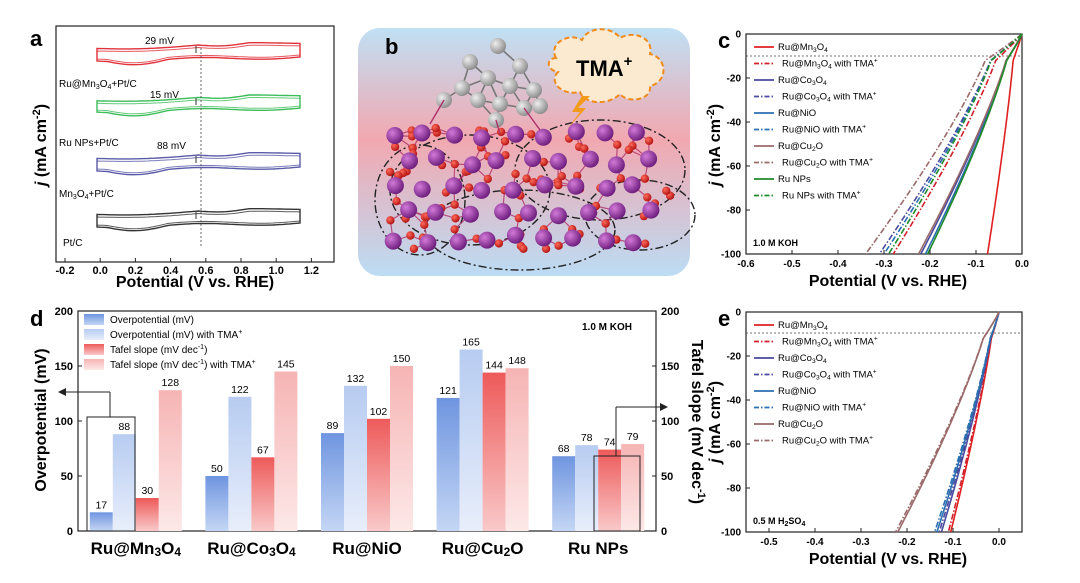 This screenshot has width=1080, height=583. I want to click on panel-d-ylabel-left: Overpotential (mV), so click(41, 419).